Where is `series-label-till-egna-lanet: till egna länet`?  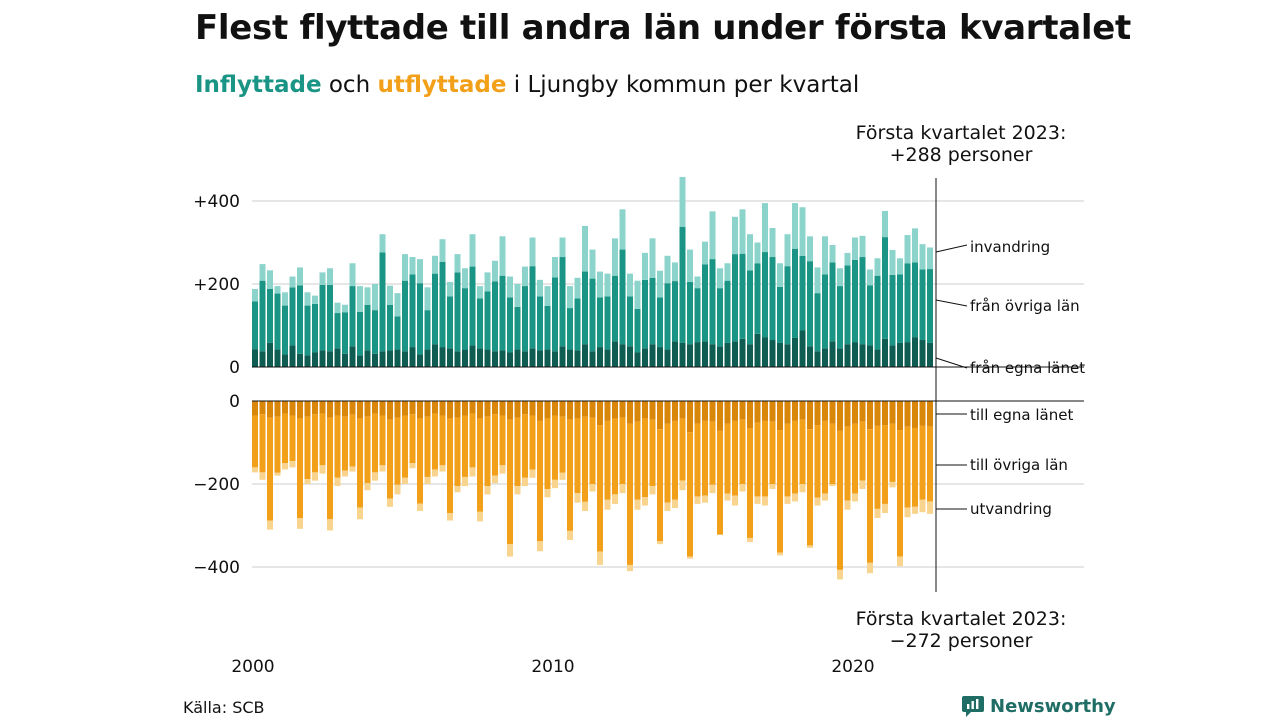 series-label-till-egna-lanet: till egna länet is located at coordinates (1021, 415).